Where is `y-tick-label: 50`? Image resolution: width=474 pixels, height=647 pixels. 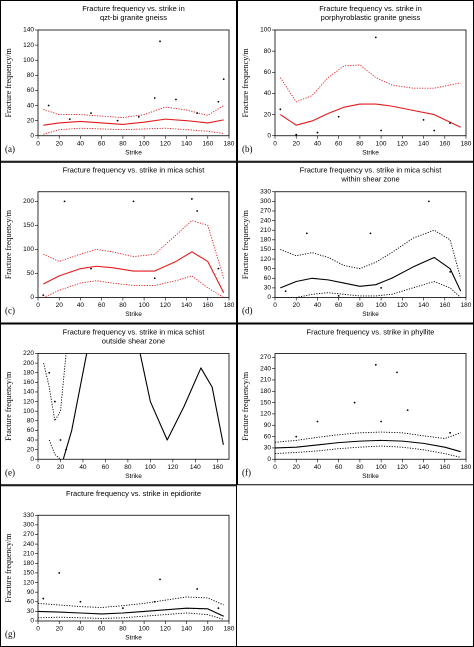
y-tick-label: 50 is located at coordinates (31, 273).